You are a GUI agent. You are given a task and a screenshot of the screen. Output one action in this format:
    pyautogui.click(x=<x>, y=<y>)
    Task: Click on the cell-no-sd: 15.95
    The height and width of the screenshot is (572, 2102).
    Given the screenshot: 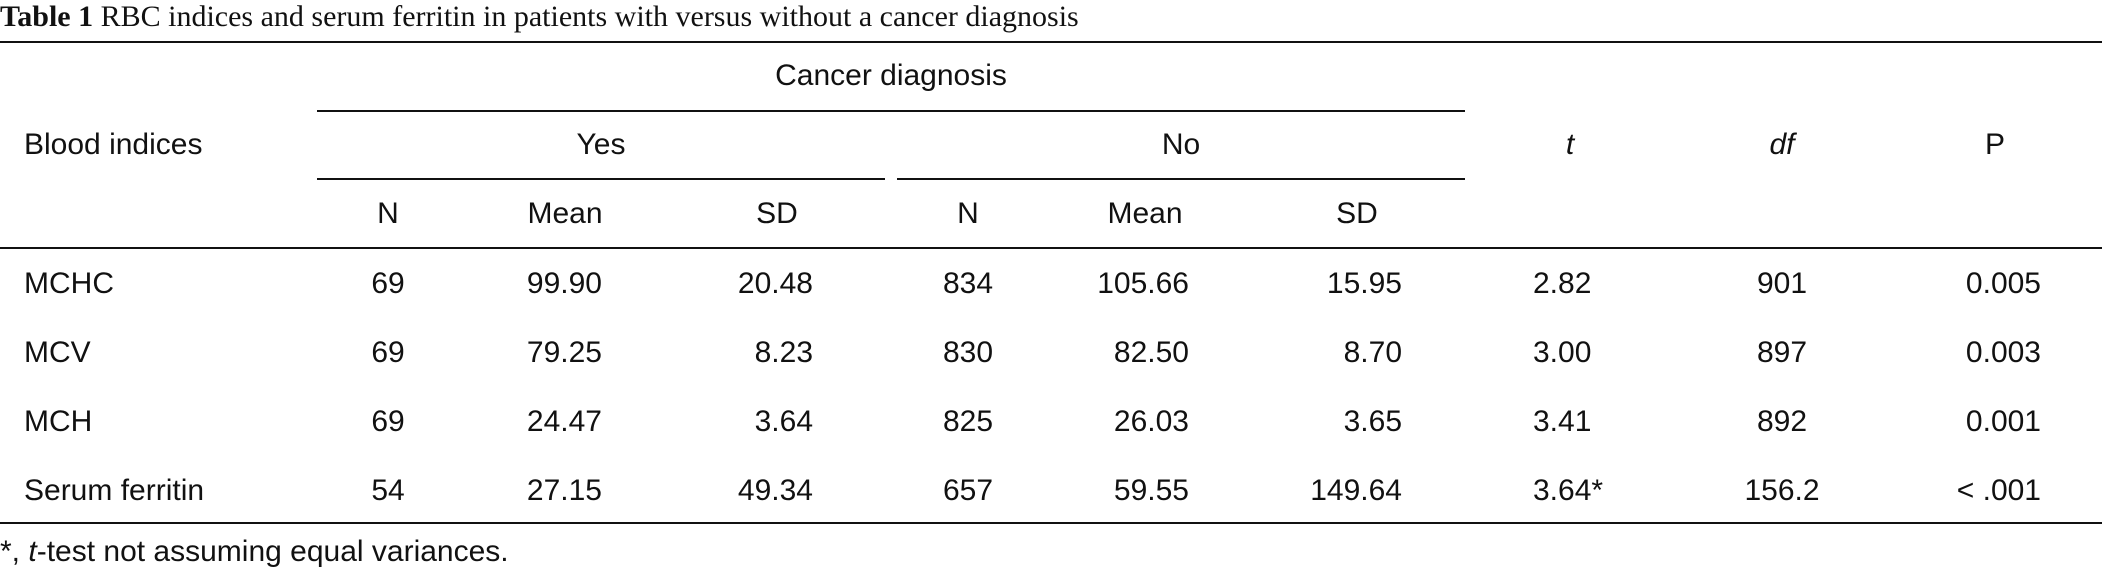 What is the action you would take?
    pyautogui.click(x=1364, y=283)
    